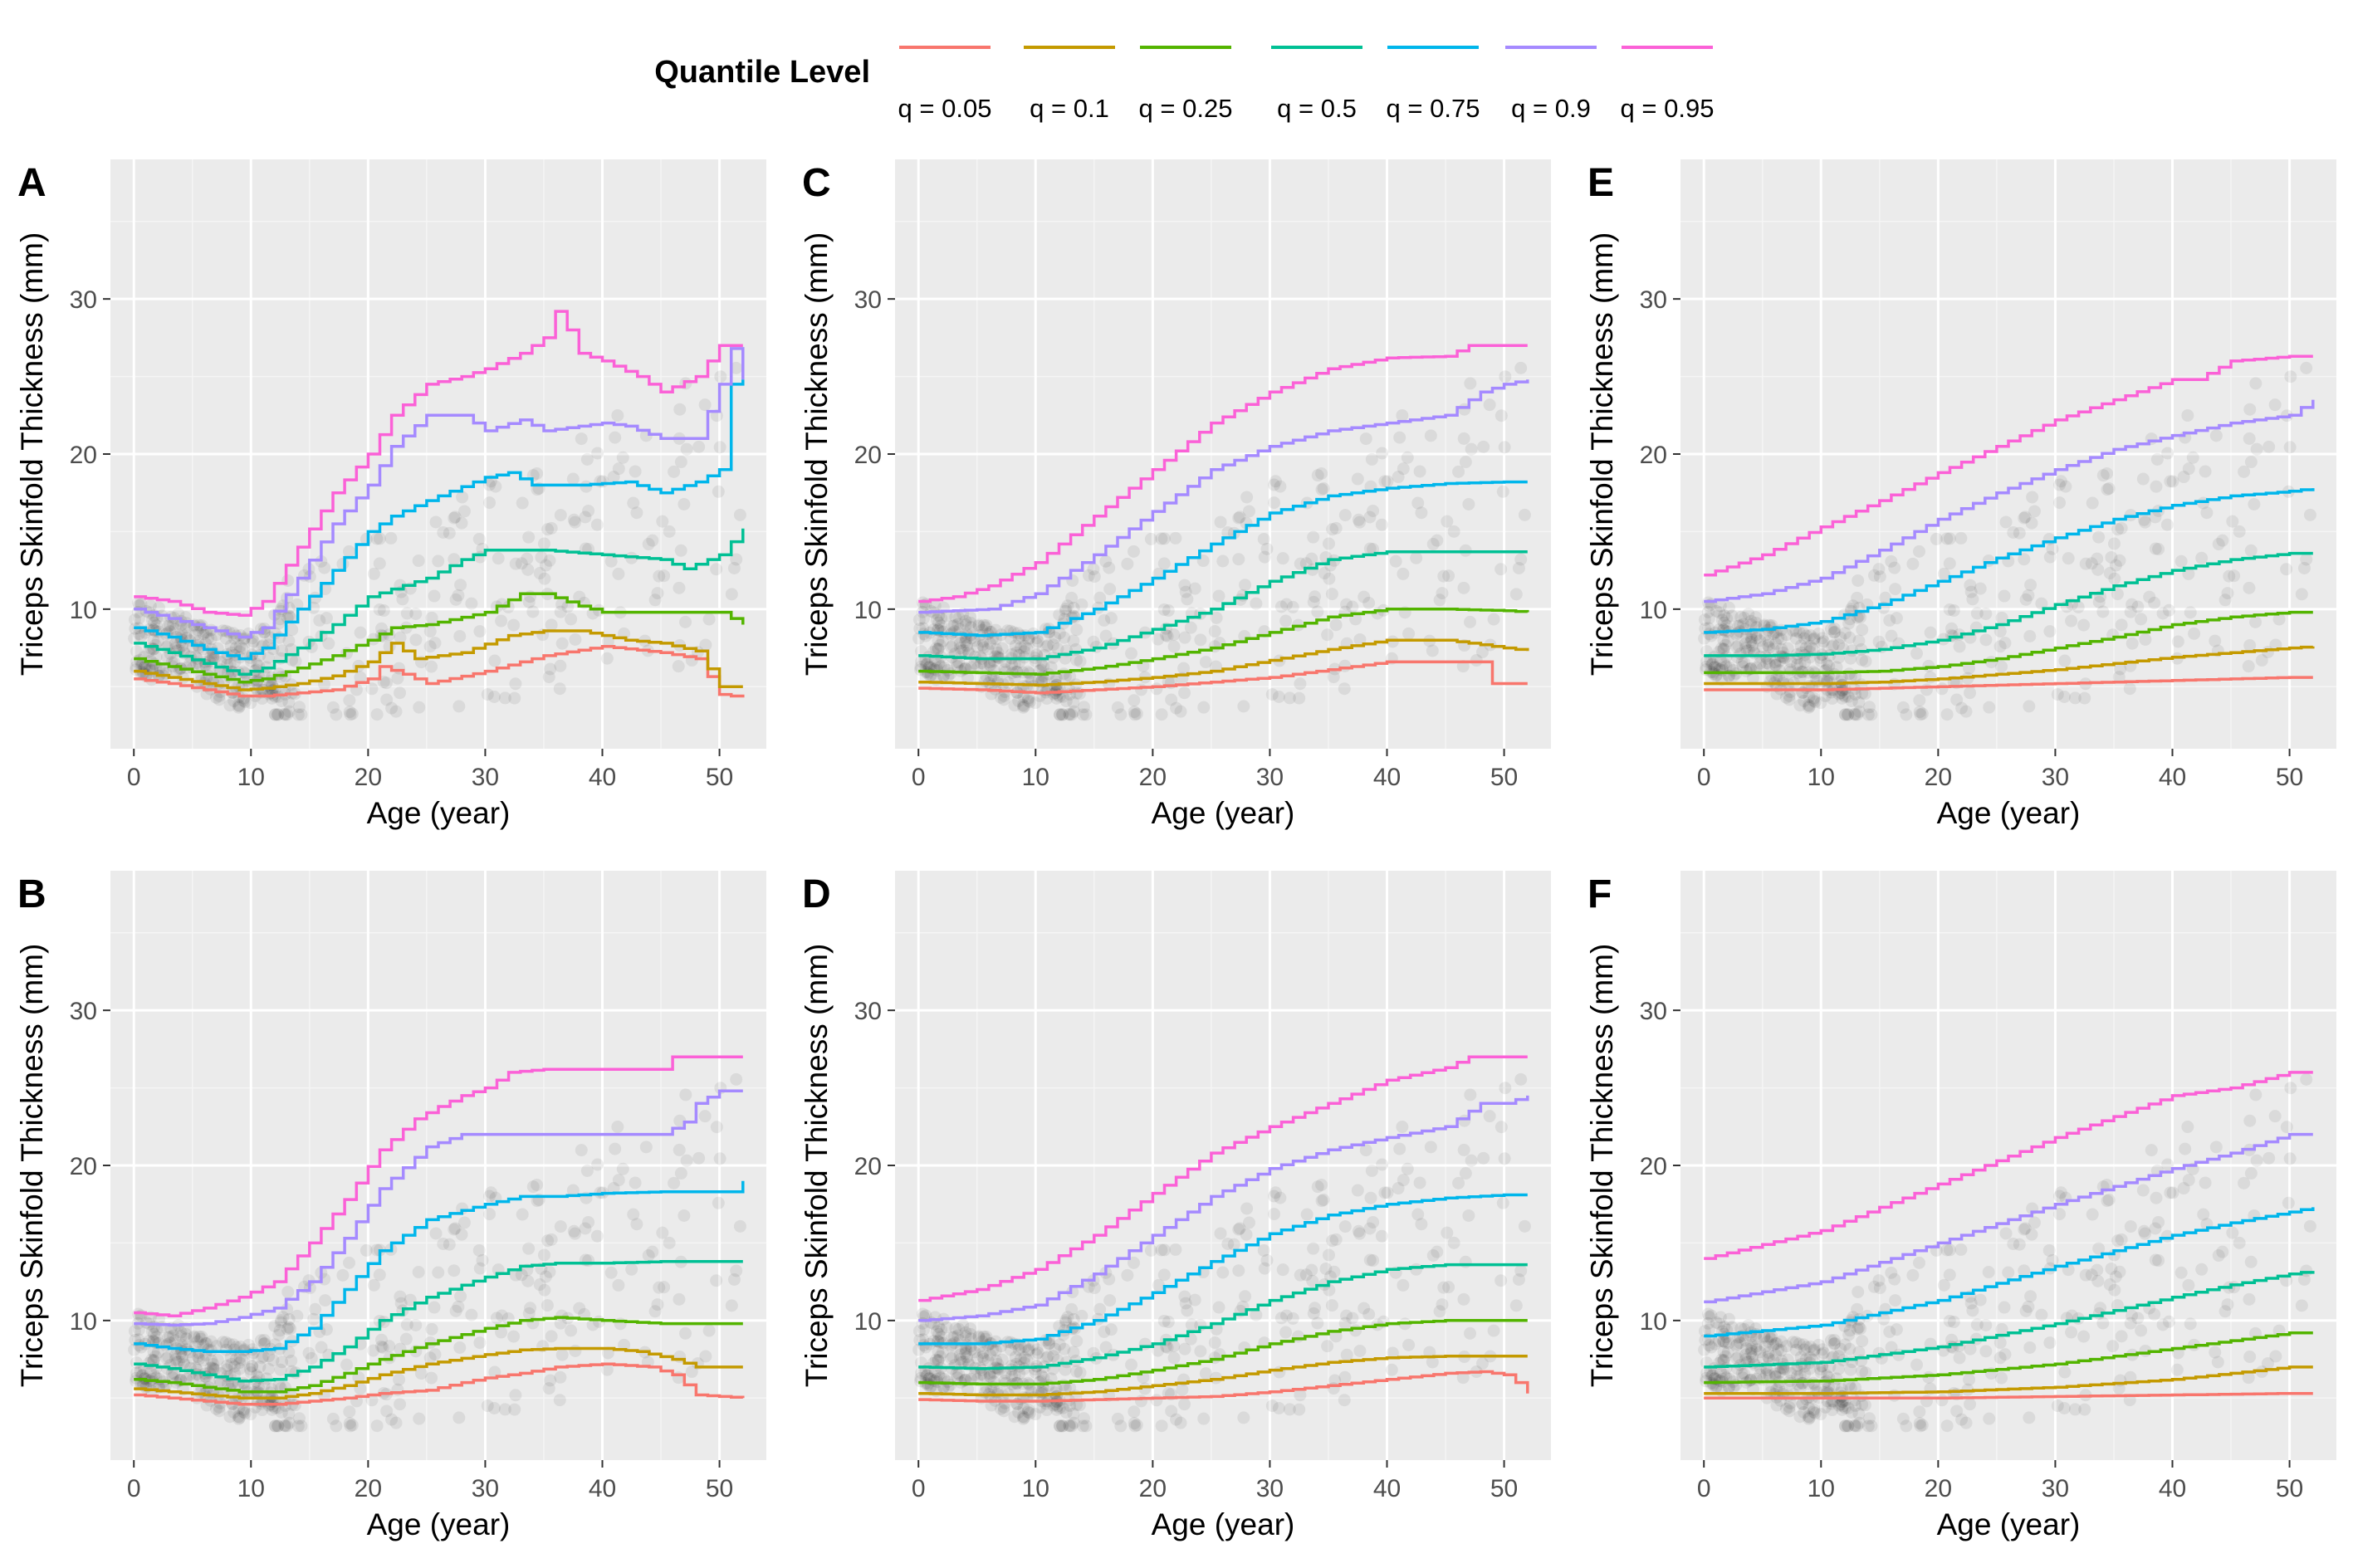 The image size is (2353, 1568). I want to click on legend-key-label: q = 0.1, so click(1069, 109).